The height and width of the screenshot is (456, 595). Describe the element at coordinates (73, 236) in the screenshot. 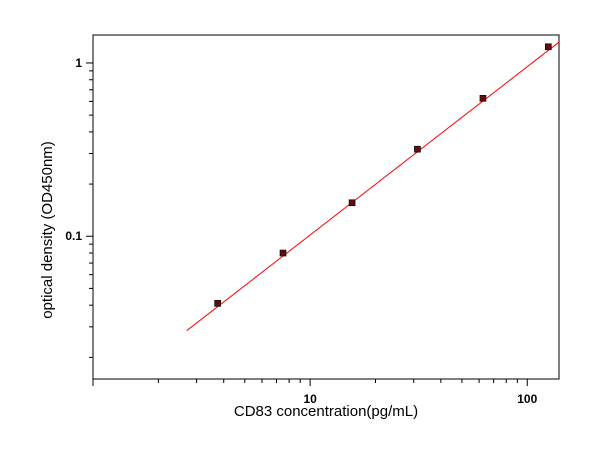

I see `y-tick-label: 0.1` at that location.